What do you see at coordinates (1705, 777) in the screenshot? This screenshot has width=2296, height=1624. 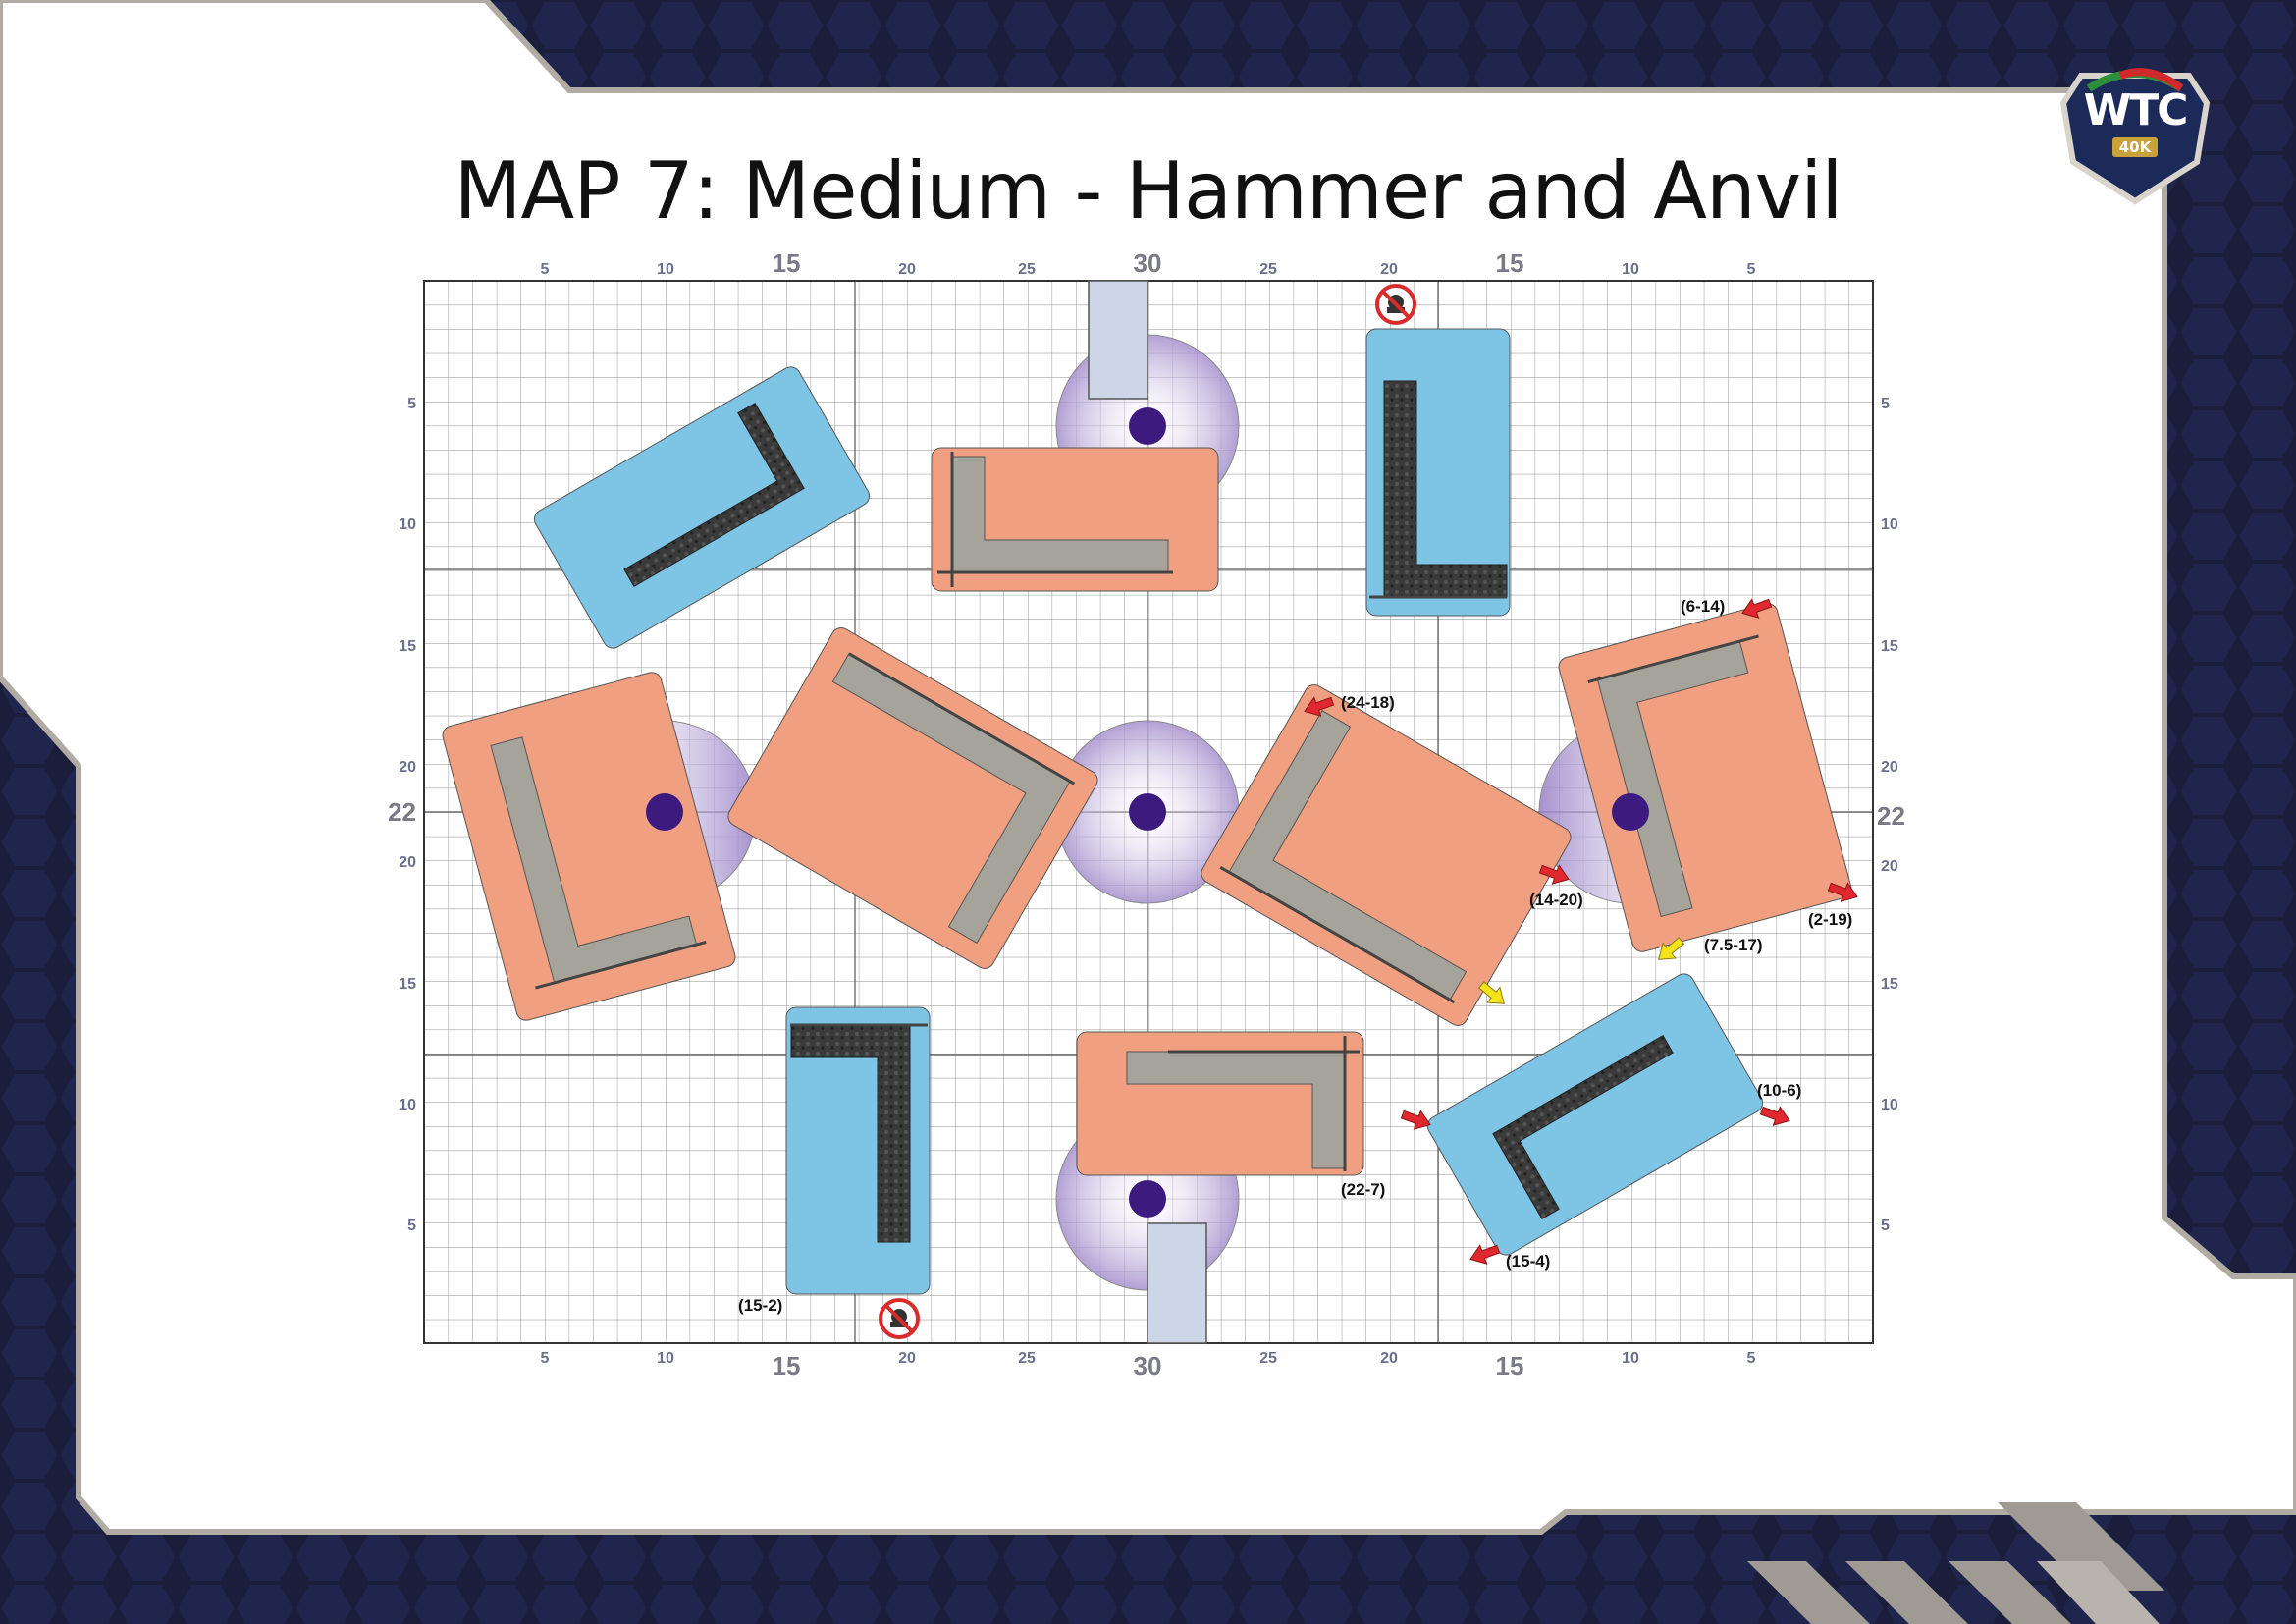 I see `terrain-orange-right` at bounding box center [1705, 777].